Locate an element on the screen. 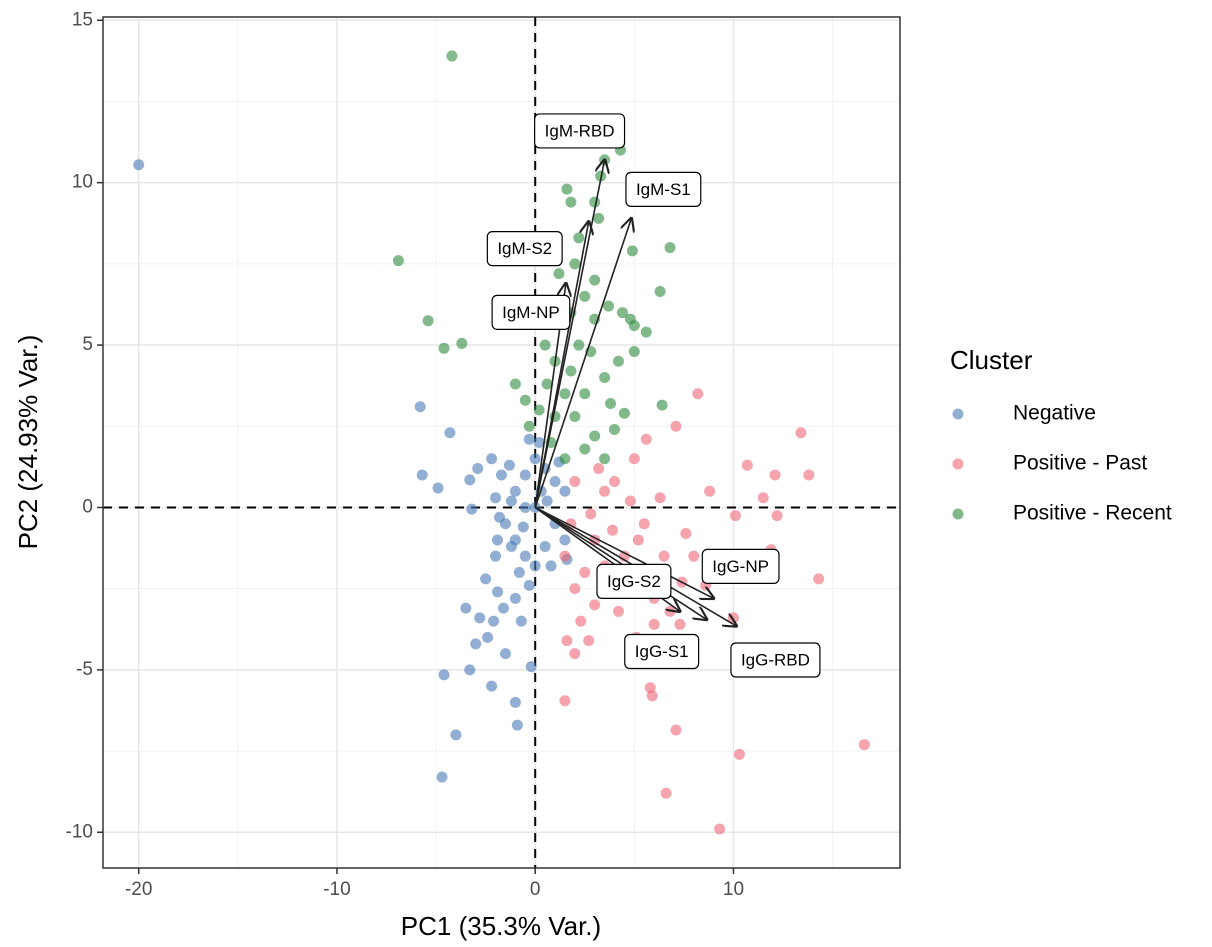 The width and height of the screenshot is (1212, 947). loading-label-text: IgG-S2 is located at coordinates (634, 581).